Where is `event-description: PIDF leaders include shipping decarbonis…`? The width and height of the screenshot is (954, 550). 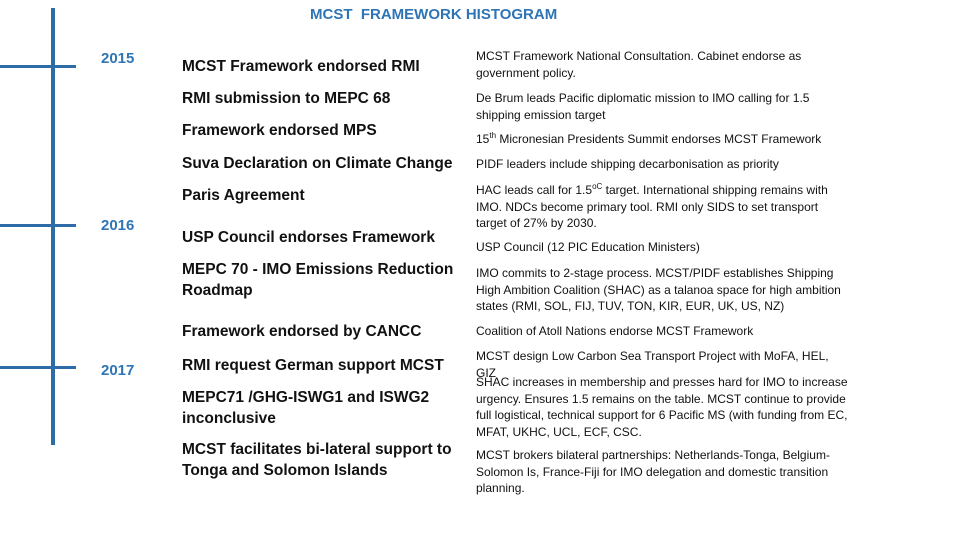 event-description: PIDF leaders include shipping decarbonis… is located at coordinates (627, 164).